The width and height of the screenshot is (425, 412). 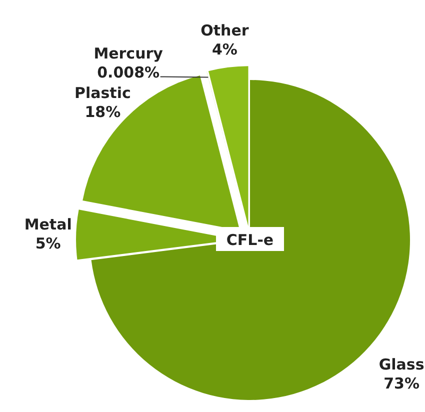 What do you see at coordinates (129, 53) in the screenshot?
I see `slice-label: Mercury` at bounding box center [129, 53].